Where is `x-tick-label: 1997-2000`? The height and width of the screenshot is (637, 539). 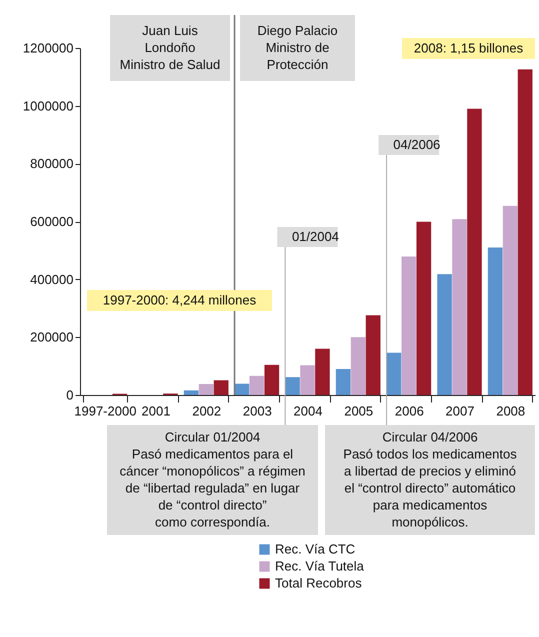
x-tick-label: 1997-2000 is located at coordinates (105, 411).